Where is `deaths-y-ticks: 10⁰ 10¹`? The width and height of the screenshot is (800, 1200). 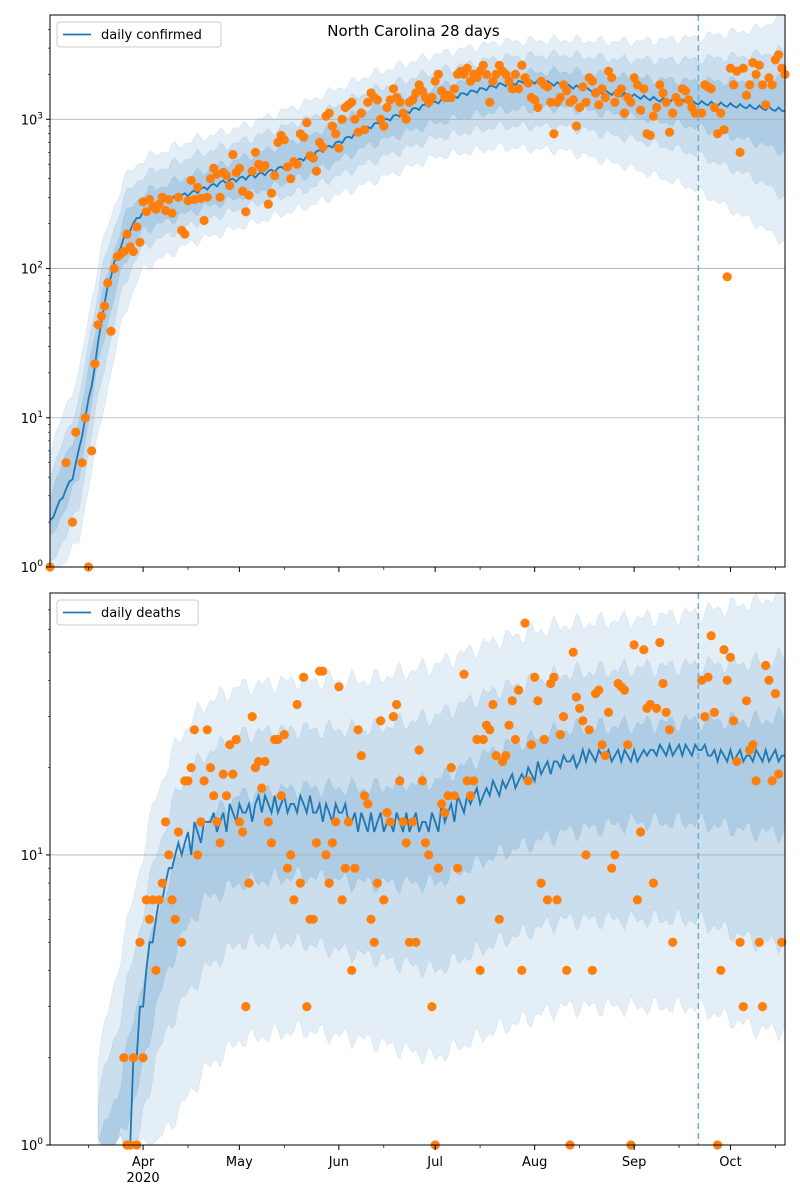
deaths-y-ticks: 10⁰ 10¹ is located at coordinates (35, 881).